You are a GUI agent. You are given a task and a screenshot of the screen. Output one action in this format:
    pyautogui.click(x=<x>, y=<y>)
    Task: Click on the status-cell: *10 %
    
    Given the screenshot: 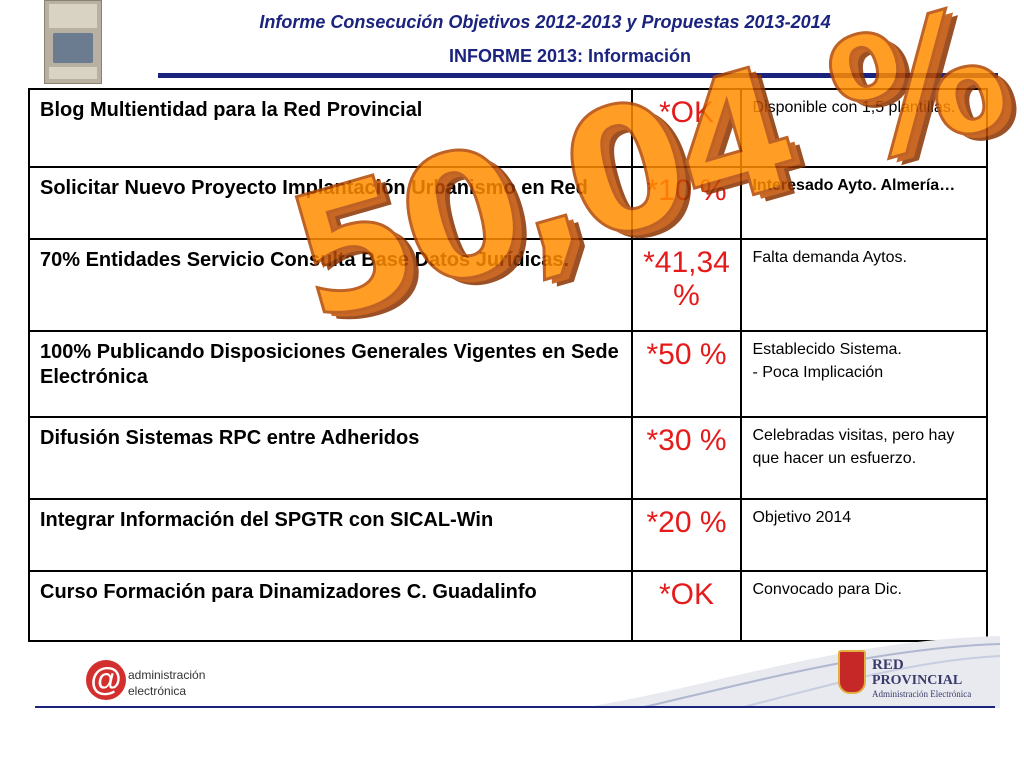 What is the action you would take?
    pyautogui.click(x=686, y=203)
    